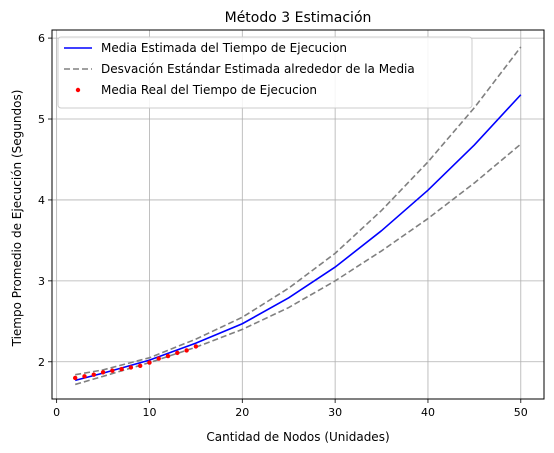  I want to click on legend-label: Media Estimada del Tiempo de Ejecucion, so click(224, 48).